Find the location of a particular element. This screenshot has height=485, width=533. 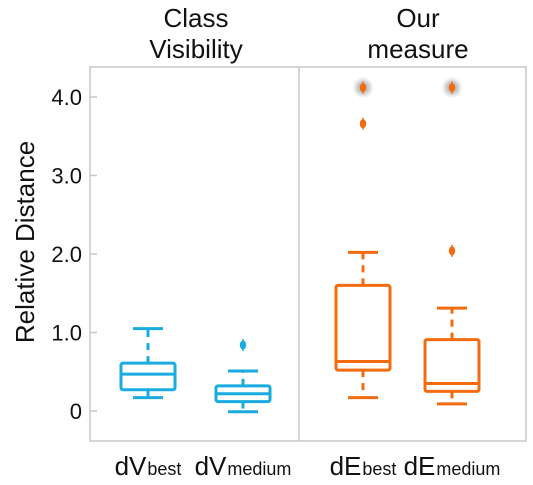

x-category-label: dEmedium is located at coordinates (452, 466).